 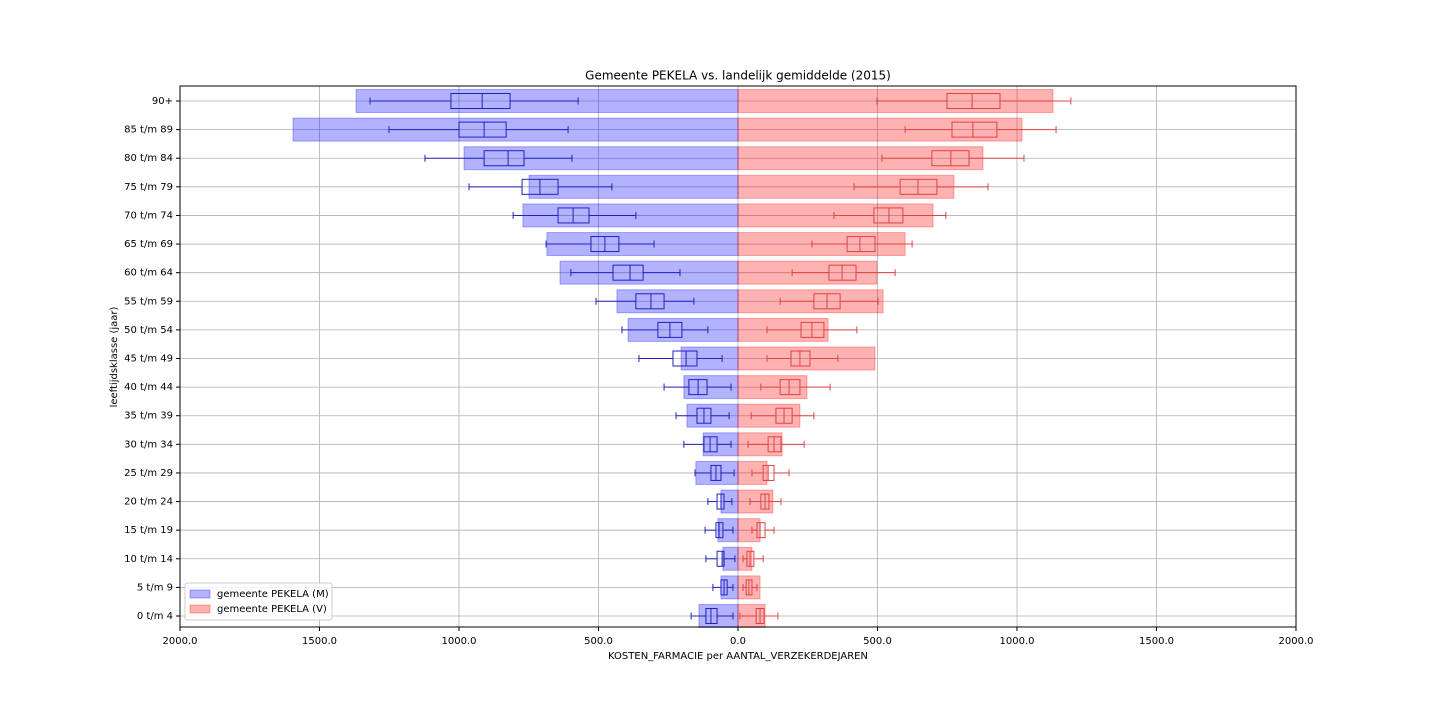 I want to click on y-tick-label: 0 t/m 4, so click(x=155, y=616).